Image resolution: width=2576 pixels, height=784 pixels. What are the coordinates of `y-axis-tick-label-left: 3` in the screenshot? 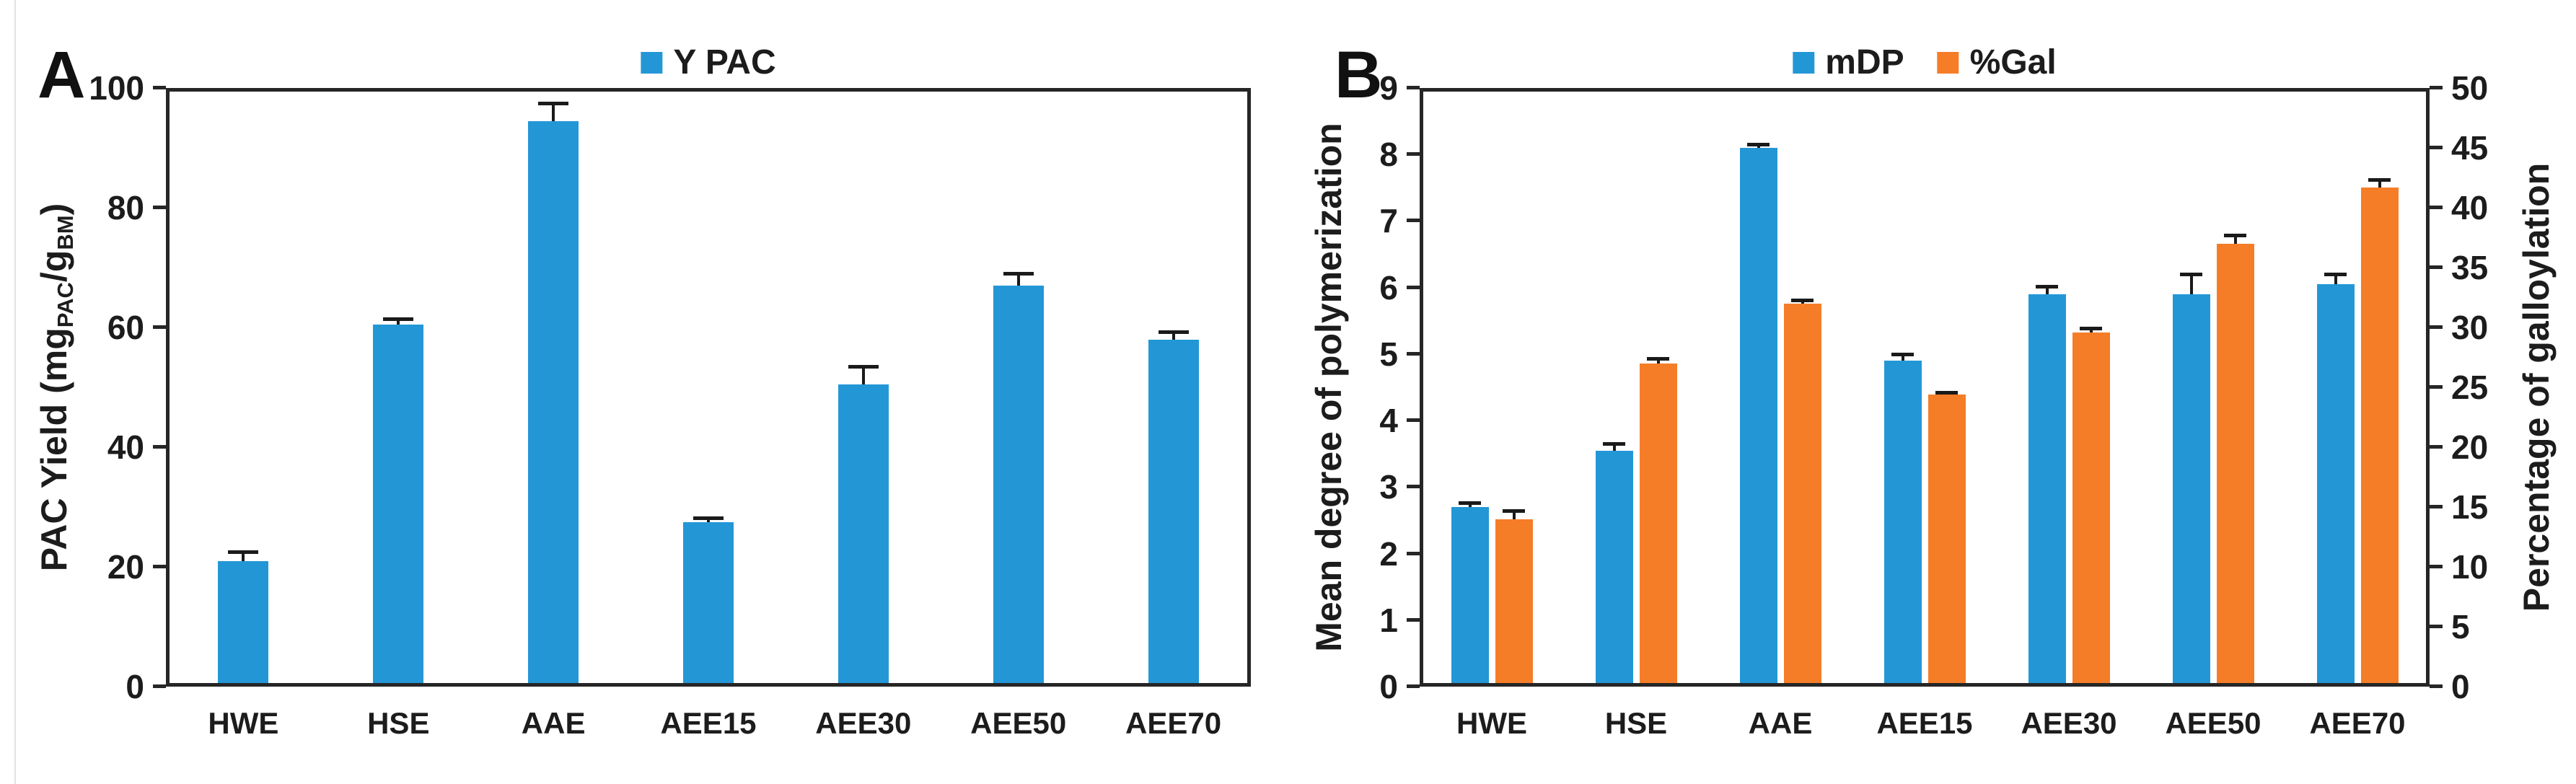 It's located at (1388, 487).